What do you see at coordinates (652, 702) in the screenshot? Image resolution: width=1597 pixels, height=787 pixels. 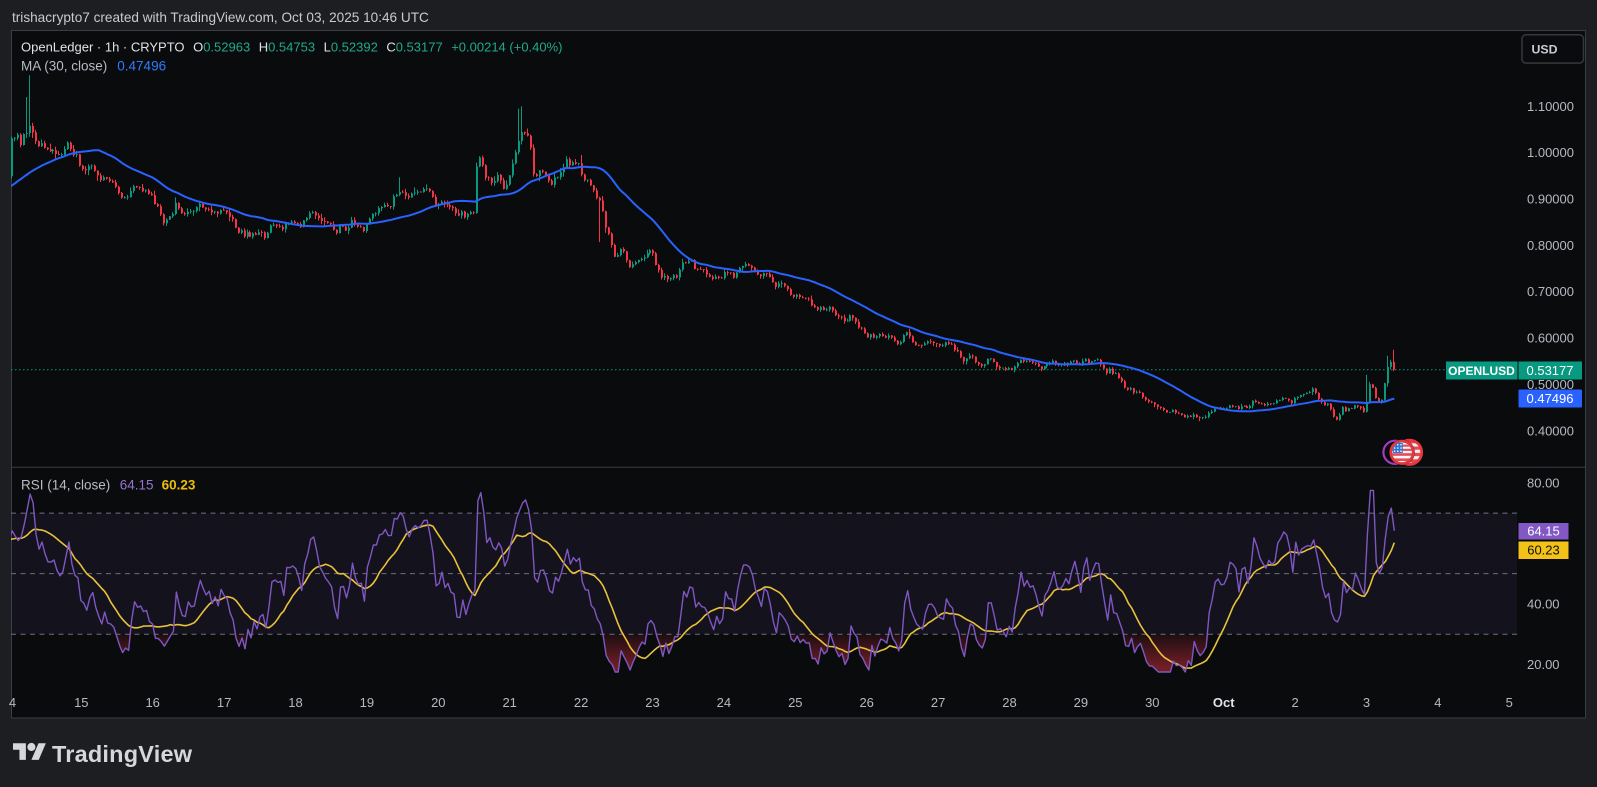 I see `svg-text: 23` at bounding box center [652, 702].